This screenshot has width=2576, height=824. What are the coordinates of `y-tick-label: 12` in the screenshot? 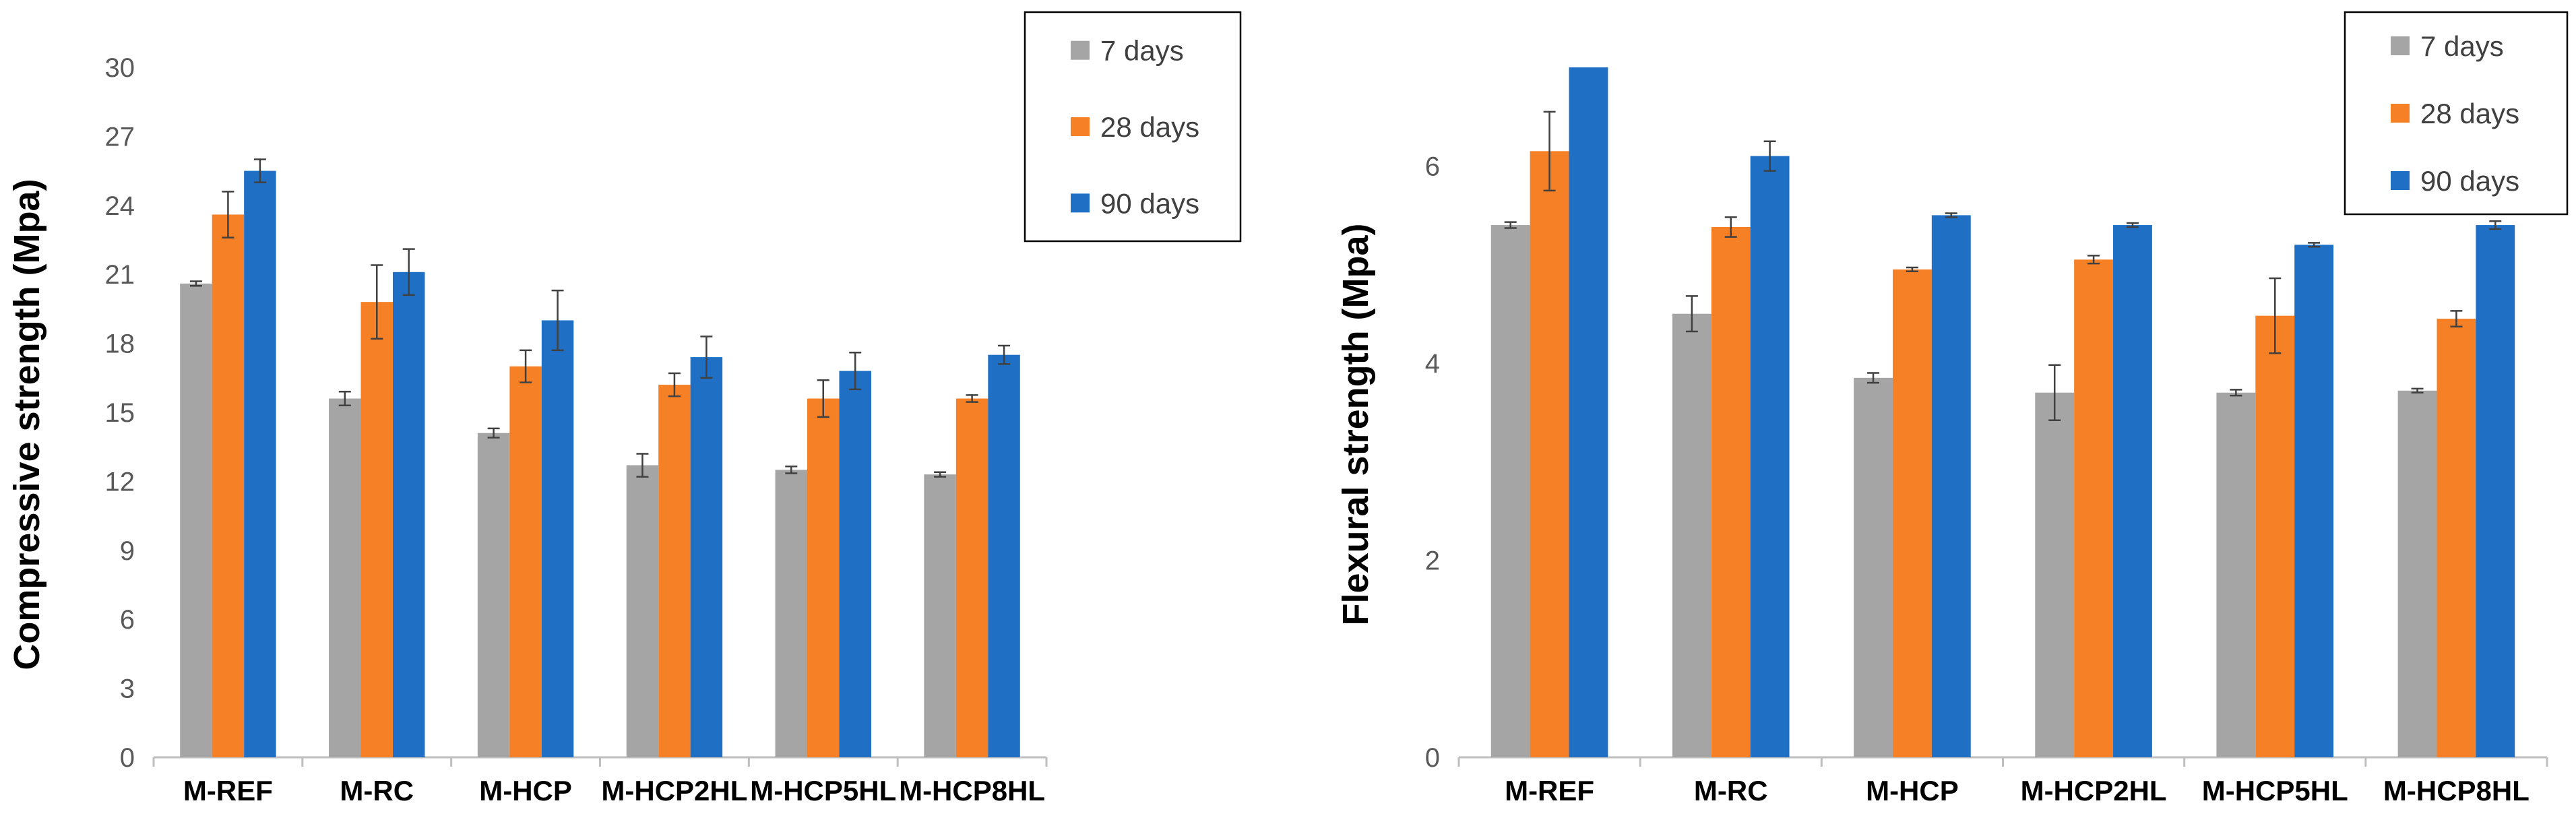 It's located at (120, 482).